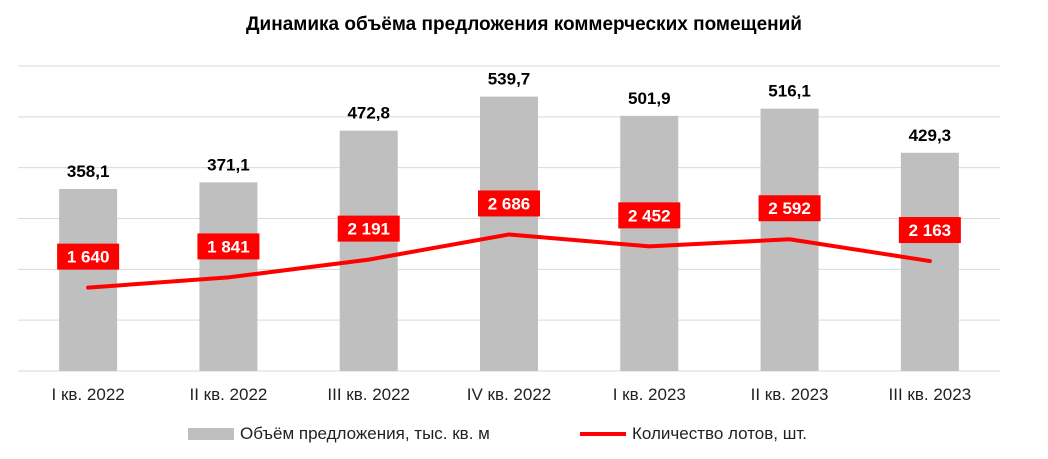  I want to click on bar-value-label: 501,9, so click(649, 98).